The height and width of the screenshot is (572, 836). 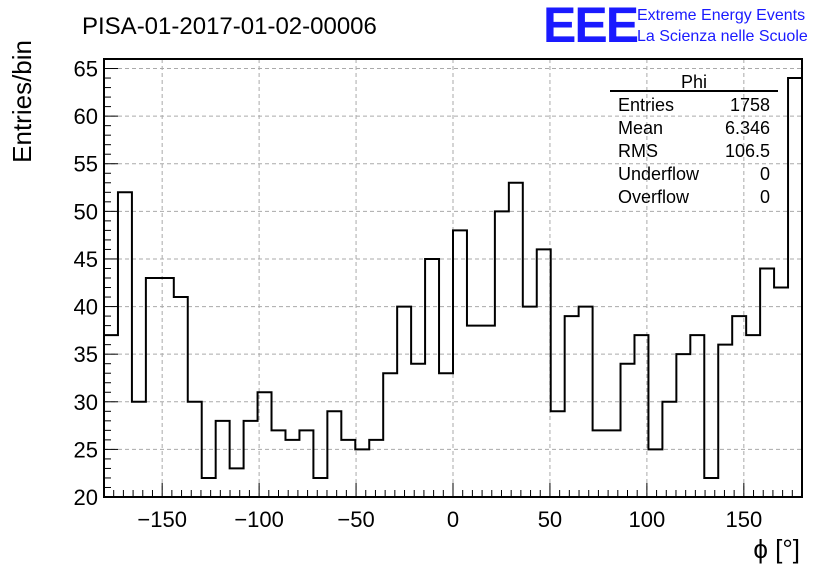 I want to click on x-tick-label: 100, so click(x=647, y=519).